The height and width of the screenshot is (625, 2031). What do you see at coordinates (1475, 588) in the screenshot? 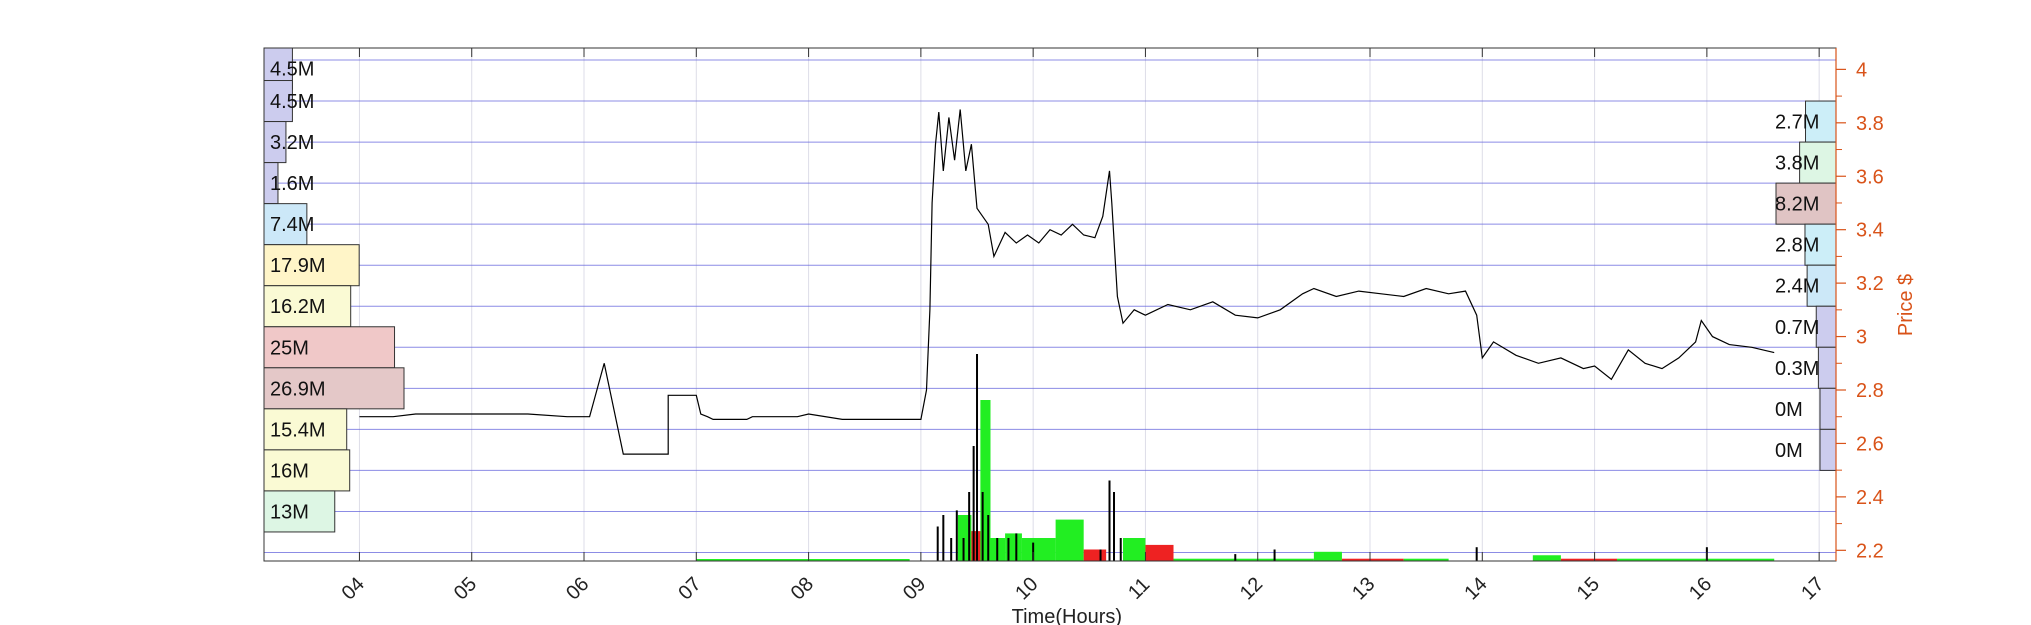
I see `x-tick-label: 14` at bounding box center [1475, 588].